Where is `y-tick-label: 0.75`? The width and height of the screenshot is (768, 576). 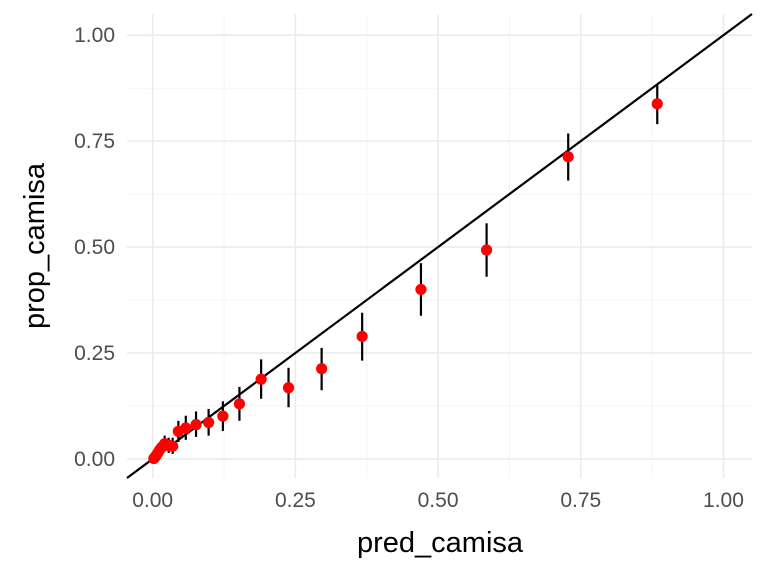 y-tick-label: 0.75 is located at coordinates (94, 141).